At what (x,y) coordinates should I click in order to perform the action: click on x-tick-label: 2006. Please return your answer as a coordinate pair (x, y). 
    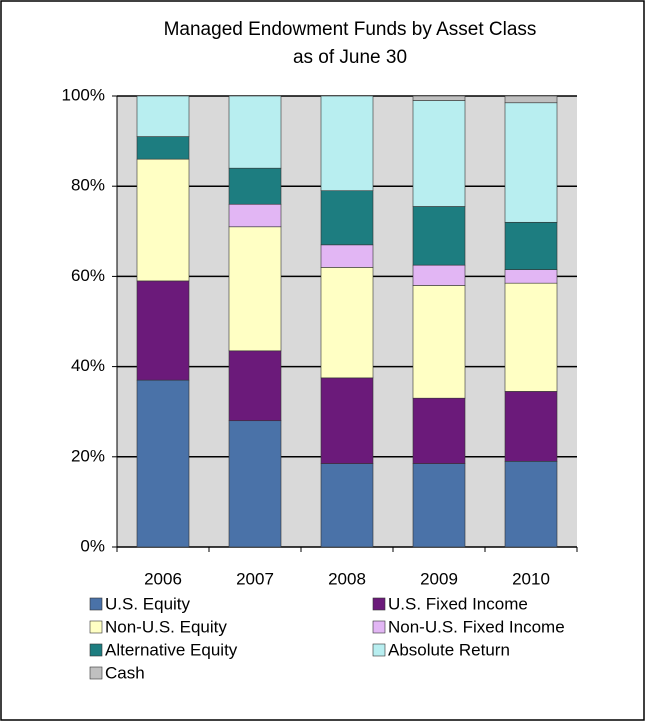
    Looking at the image, I should click on (163, 578).